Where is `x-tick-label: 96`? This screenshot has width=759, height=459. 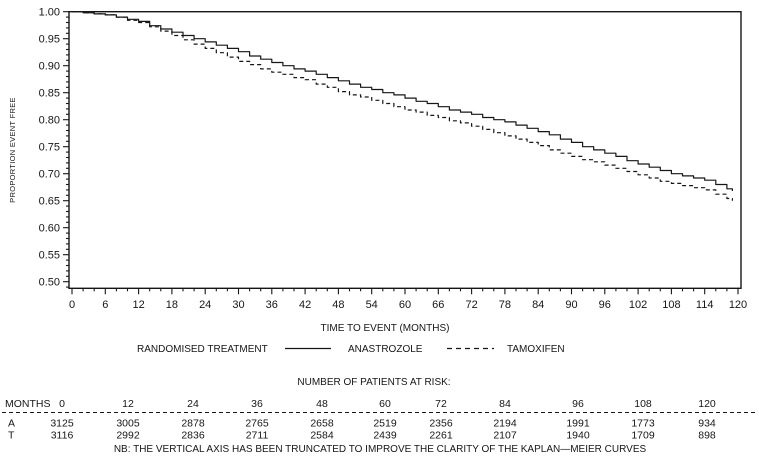
x-tick-label: 96 is located at coordinates (605, 305).